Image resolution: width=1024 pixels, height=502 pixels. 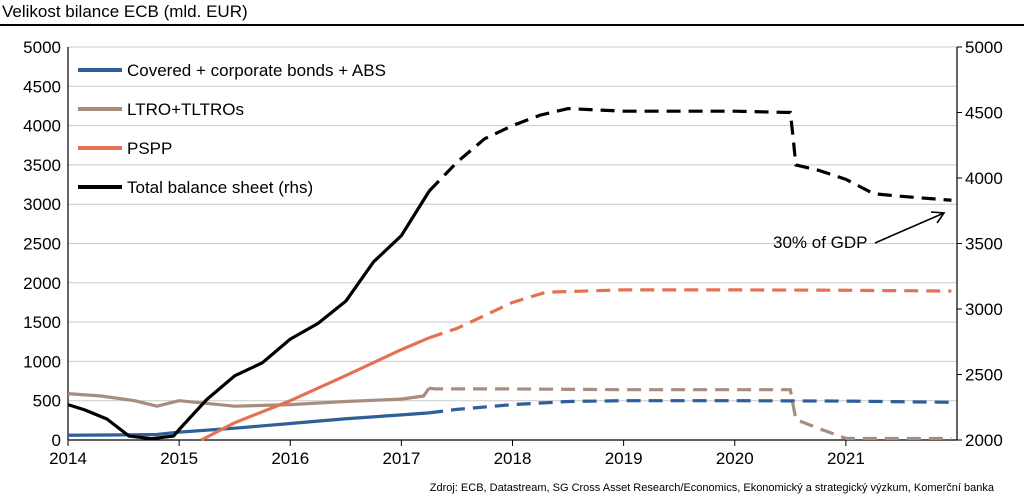 What do you see at coordinates (220, 187) in the screenshot?
I see `legend-label: Total balance sheet (rhs)` at bounding box center [220, 187].